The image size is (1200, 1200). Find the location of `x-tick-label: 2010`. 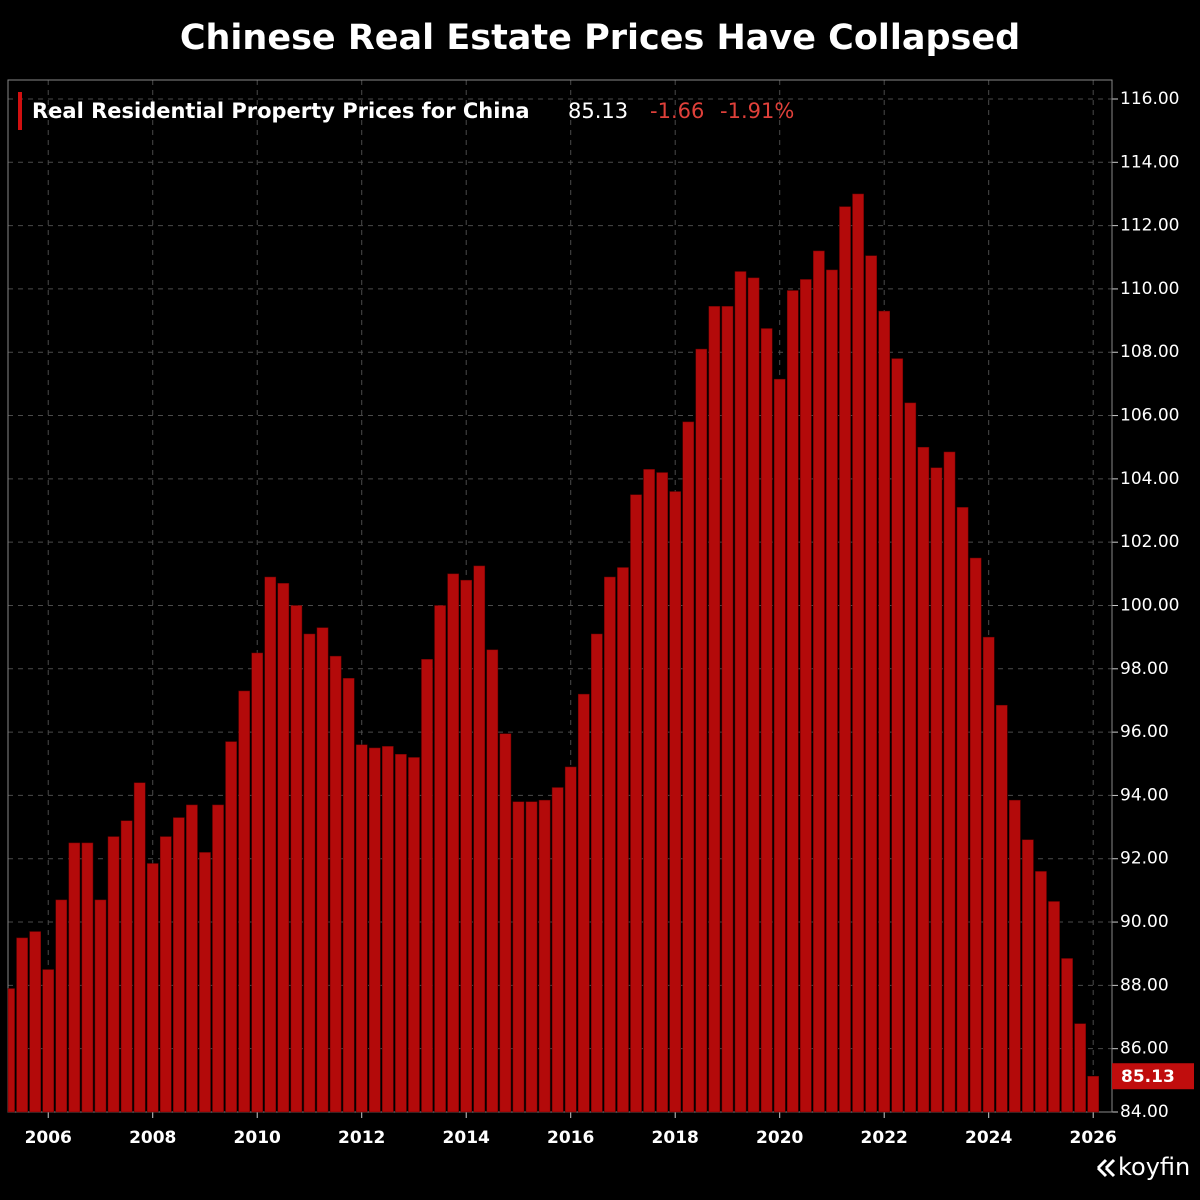

x-tick-label: 2010 is located at coordinates (257, 1138).